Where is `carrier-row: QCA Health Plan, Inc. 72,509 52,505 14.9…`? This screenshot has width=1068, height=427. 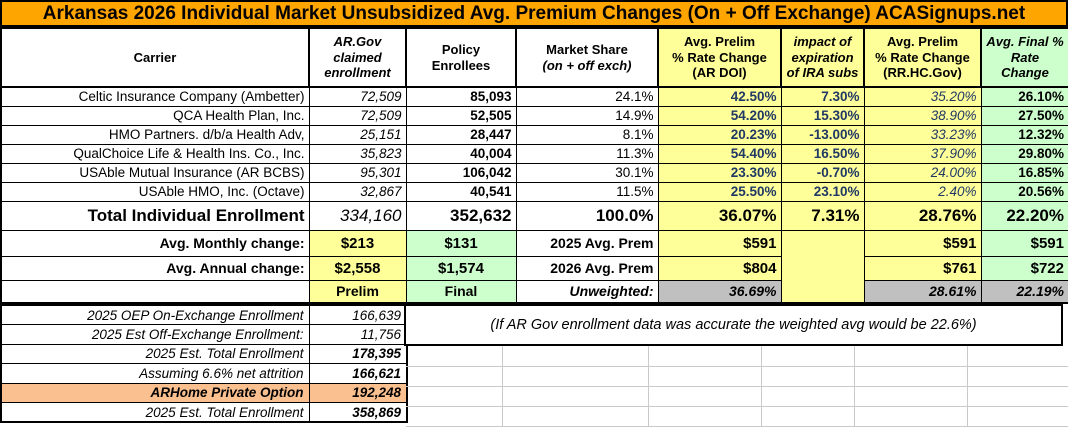
carrier-row: QCA Health Plan, Inc. 72,509 52,505 14.9… is located at coordinates (534, 115).